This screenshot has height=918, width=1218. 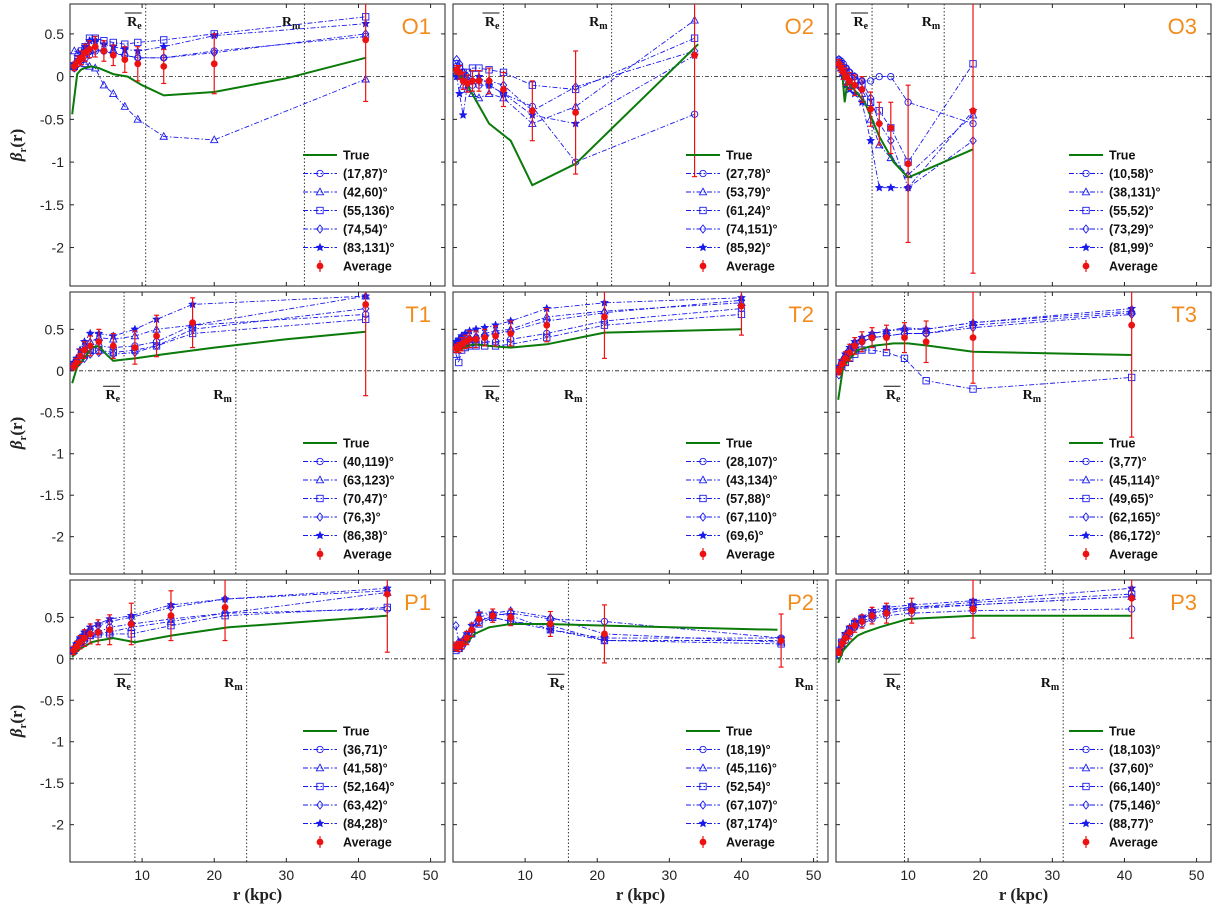 What do you see at coordinates (1135, 193) in the screenshot?
I see `legend-series-label: (38,131)°` at bounding box center [1135, 193].